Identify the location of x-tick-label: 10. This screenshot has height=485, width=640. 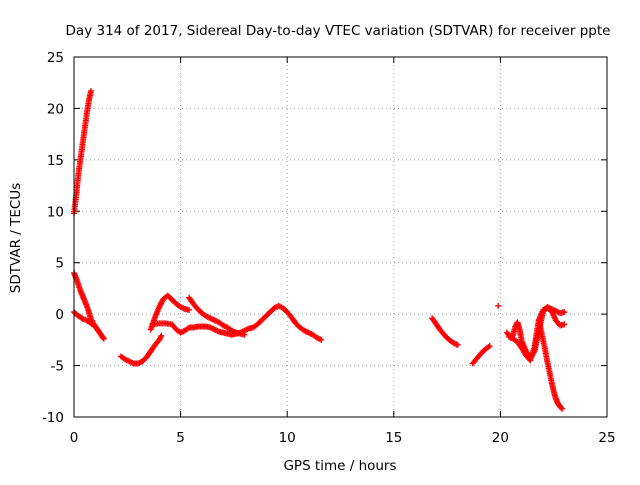
(287, 438).